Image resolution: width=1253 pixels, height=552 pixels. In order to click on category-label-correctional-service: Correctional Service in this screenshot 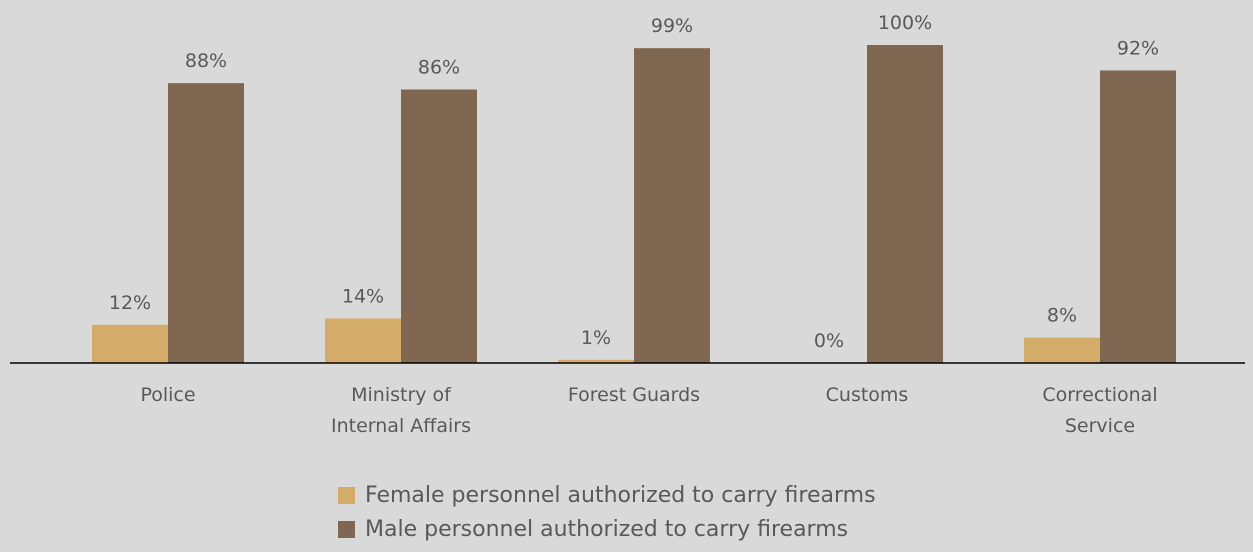, I will do `click(1099, 410)`.